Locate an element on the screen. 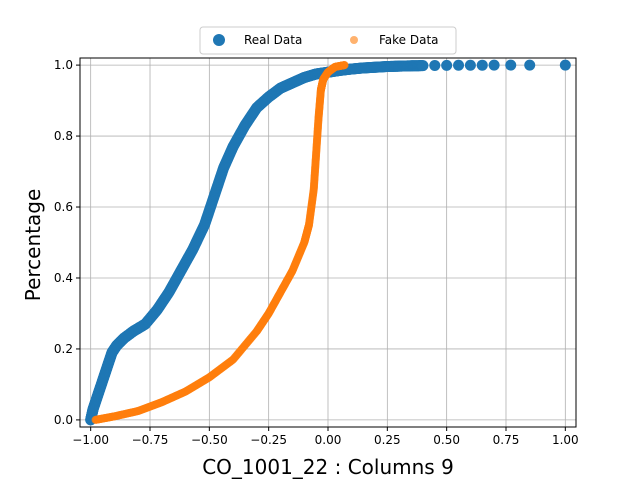  legend-marker-real-data is located at coordinates (219, 40).